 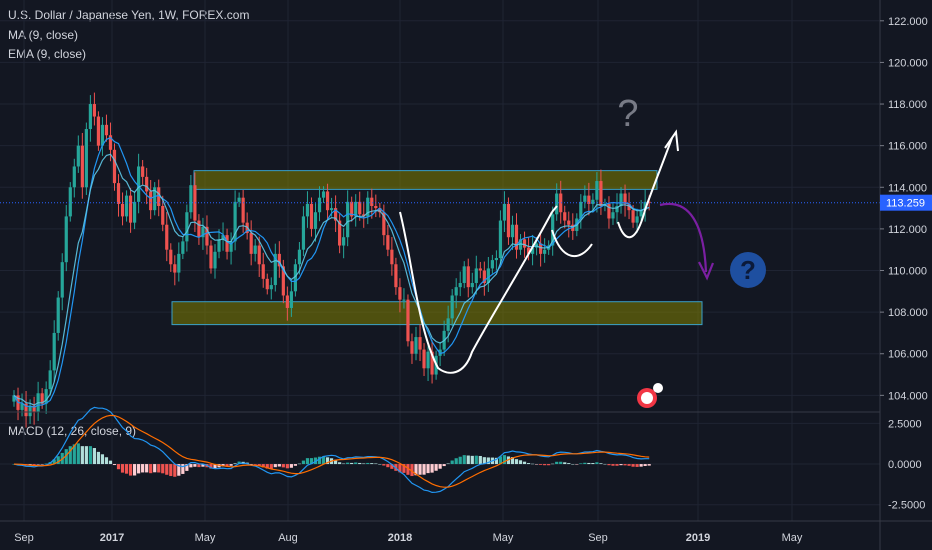 I want to click on price-tick-label-8: 106.000, so click(x=908, y=355).